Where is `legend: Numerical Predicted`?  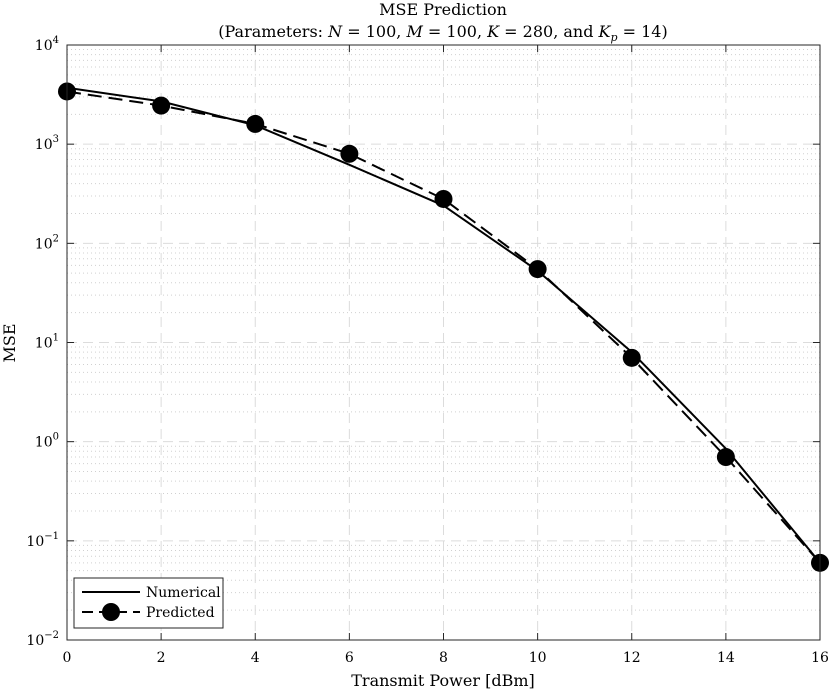
legend: Numerical Predicted is located at coordinates (148, 603).